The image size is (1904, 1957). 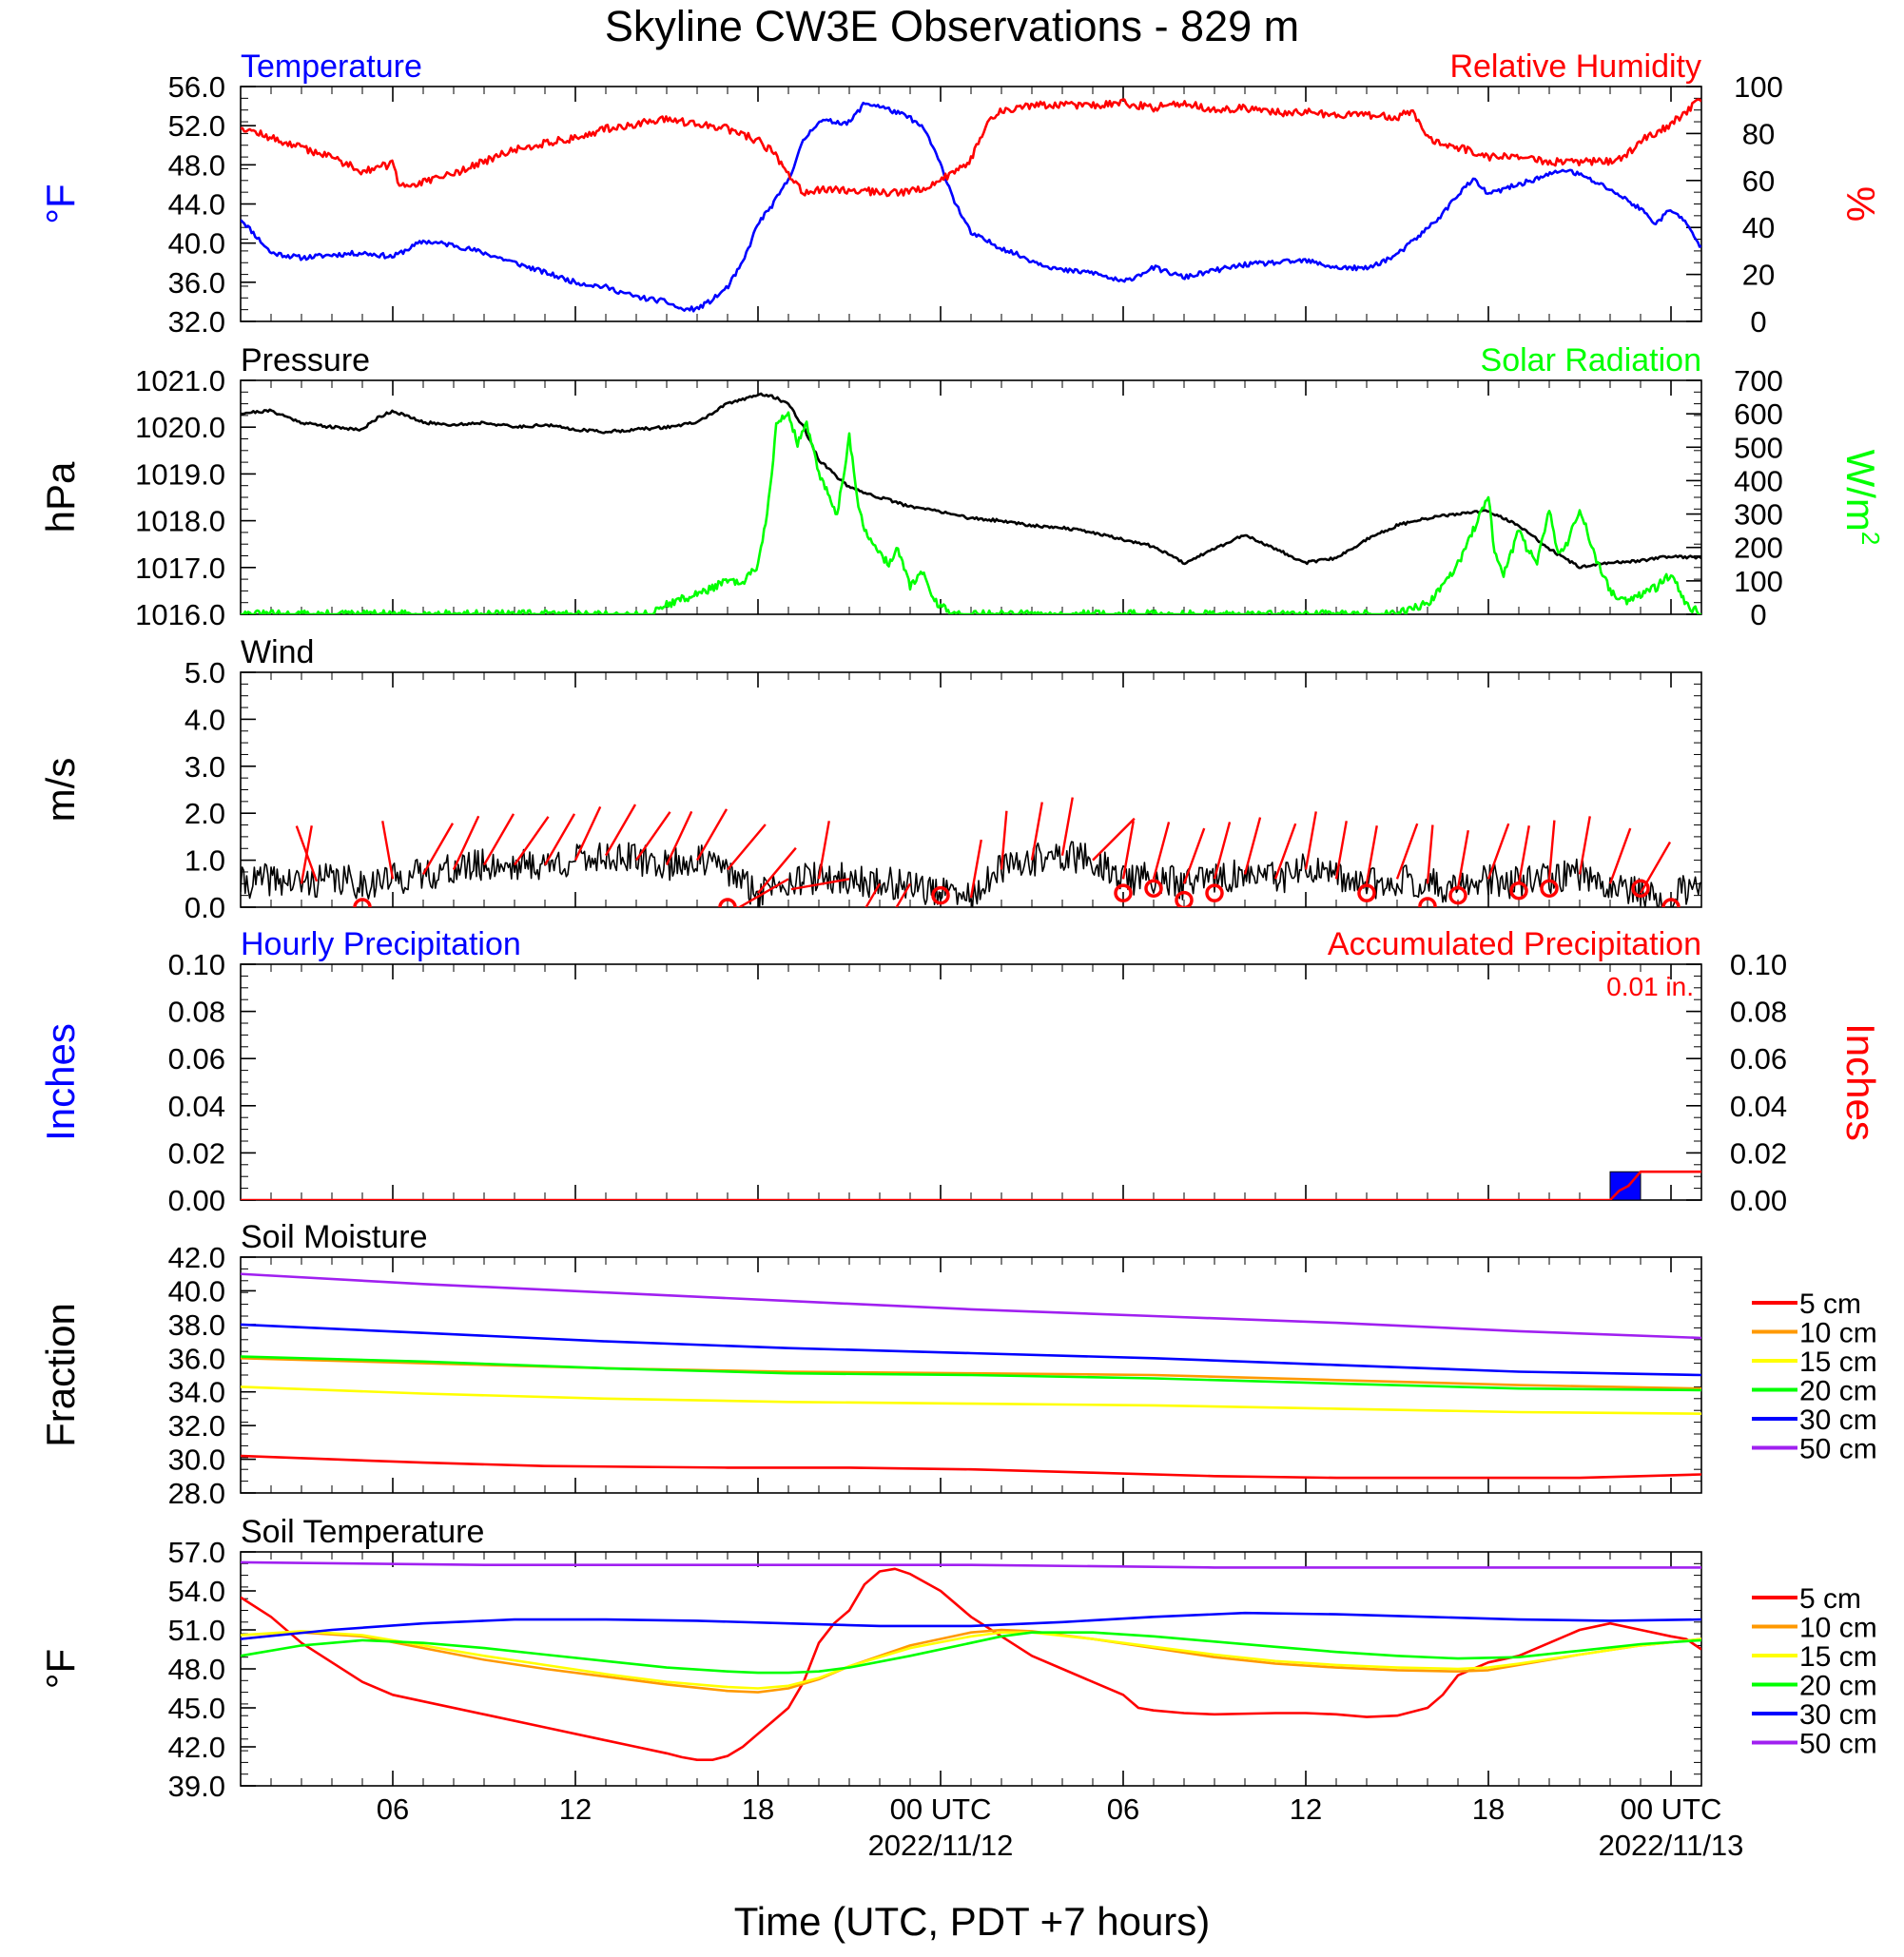 I want to click on y-tick-label-left: 42.0, so click(x=196, y=1747).